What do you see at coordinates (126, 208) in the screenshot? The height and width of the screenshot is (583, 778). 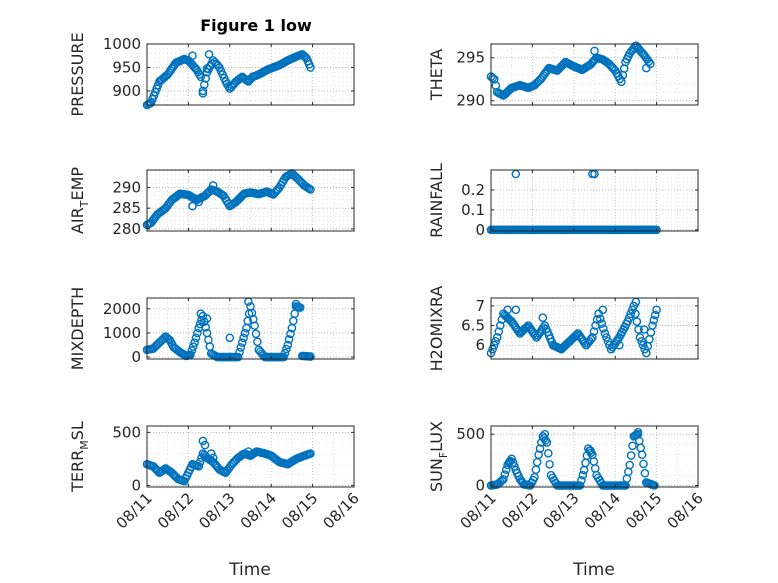 I see `y-tick-label: 285` at bounding box center [126, 208].